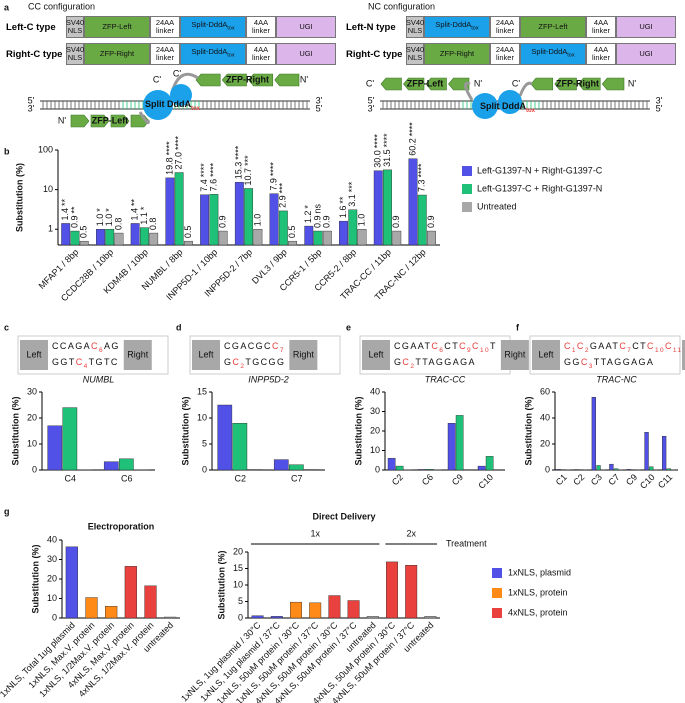 The width and height of the screenshot is (685, 703). I want to click on value-label: 0.8, so click(119, 224).